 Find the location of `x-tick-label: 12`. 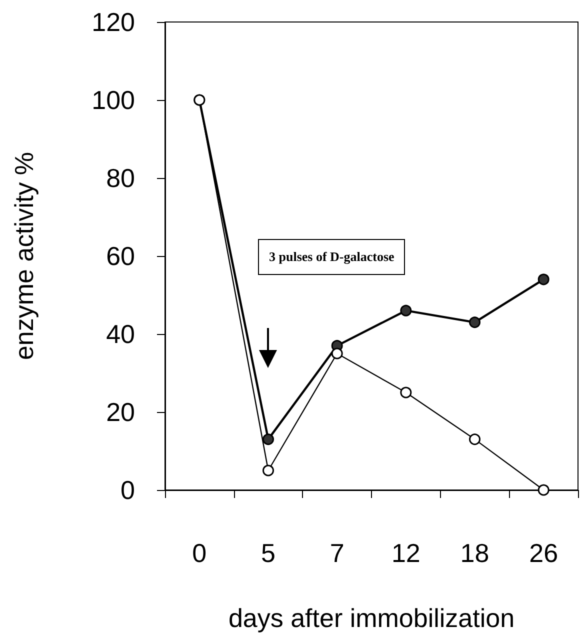

x-tick-label: 12 is located at coordinates (405, 553).